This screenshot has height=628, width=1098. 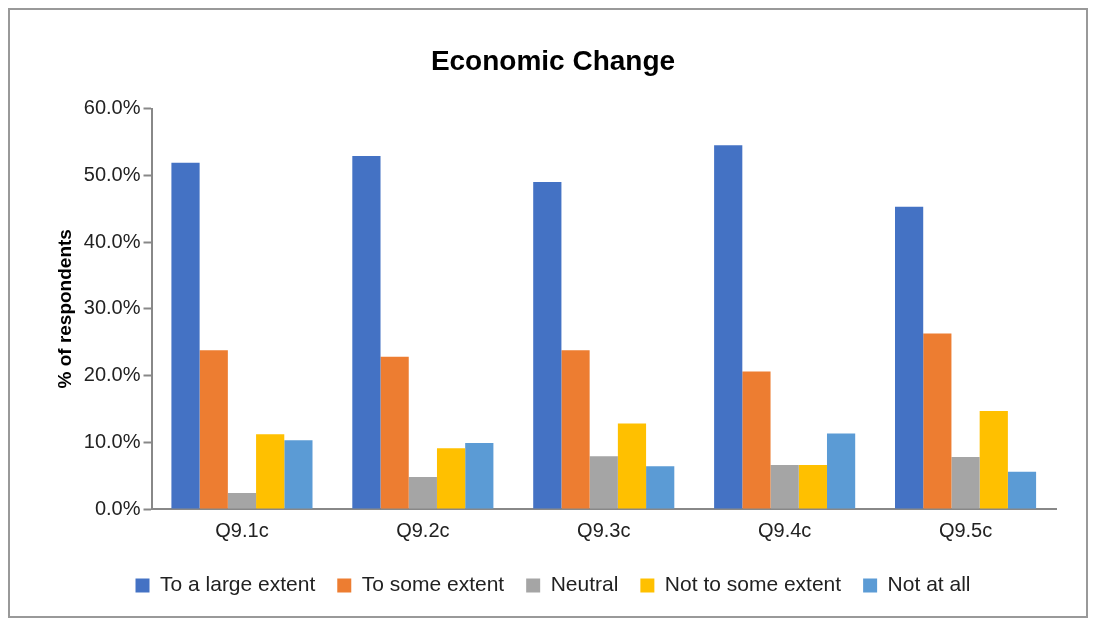 What do you see at coordinates (584, 584) in the screenshot?
I see `legend-label: Neutral` at bounding box center [584, 584].